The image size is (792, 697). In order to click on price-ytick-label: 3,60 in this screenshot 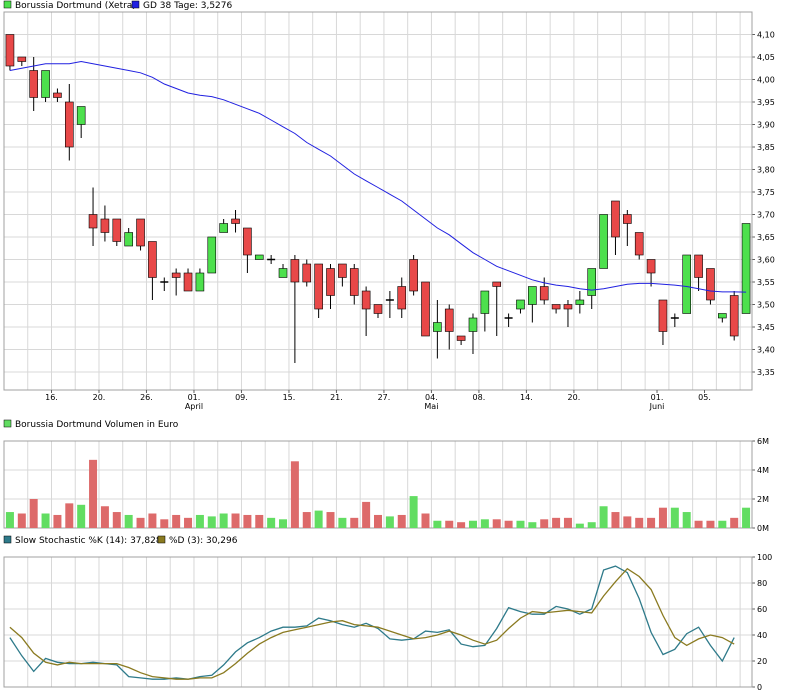, I will do `click(766, 260)`.